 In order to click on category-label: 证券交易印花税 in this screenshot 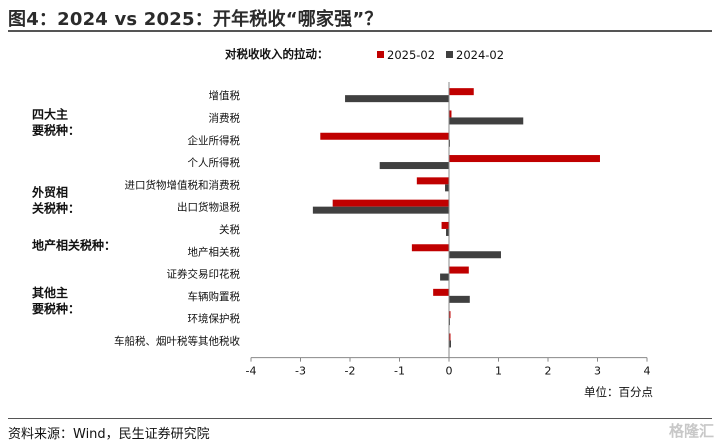, I will do `click(204, 274)`.